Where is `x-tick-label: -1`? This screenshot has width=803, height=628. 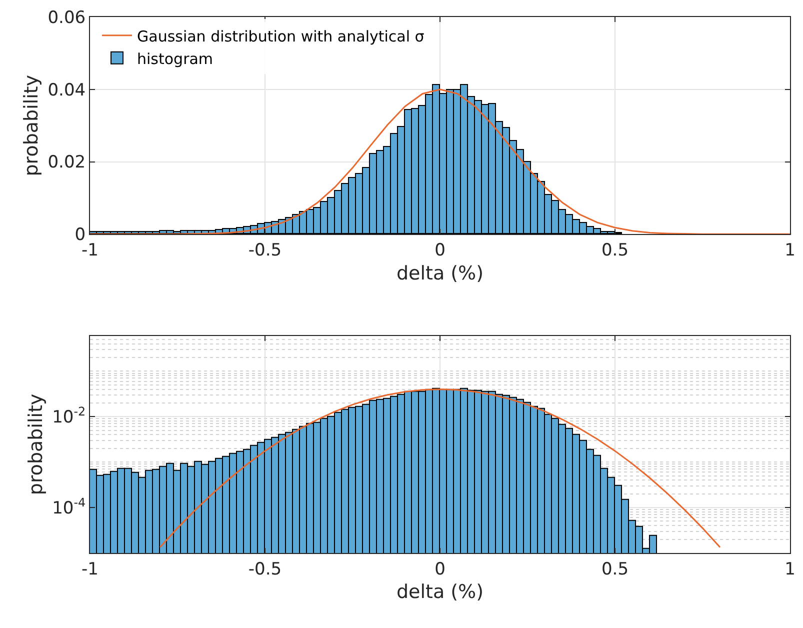
x-tick-label: -1 is located at coordinates (90, 569).